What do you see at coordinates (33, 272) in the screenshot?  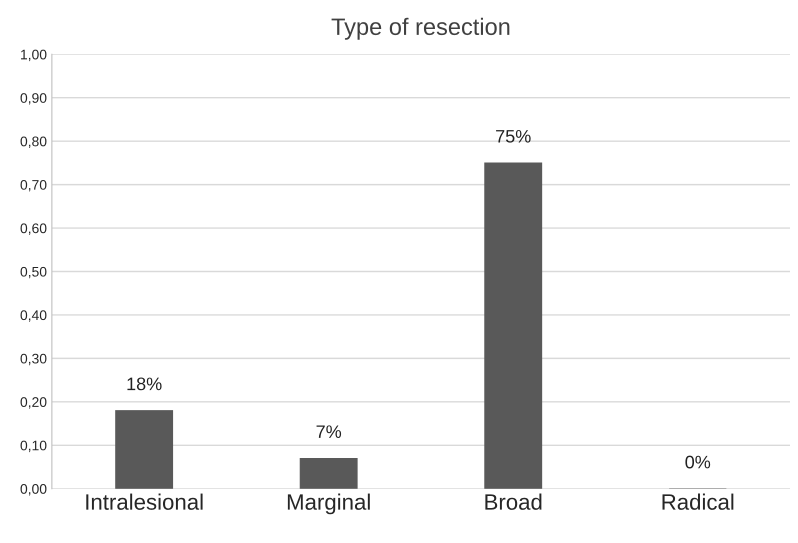 I see `y-tick-label: 0,50` at bounding box center [33, 272].